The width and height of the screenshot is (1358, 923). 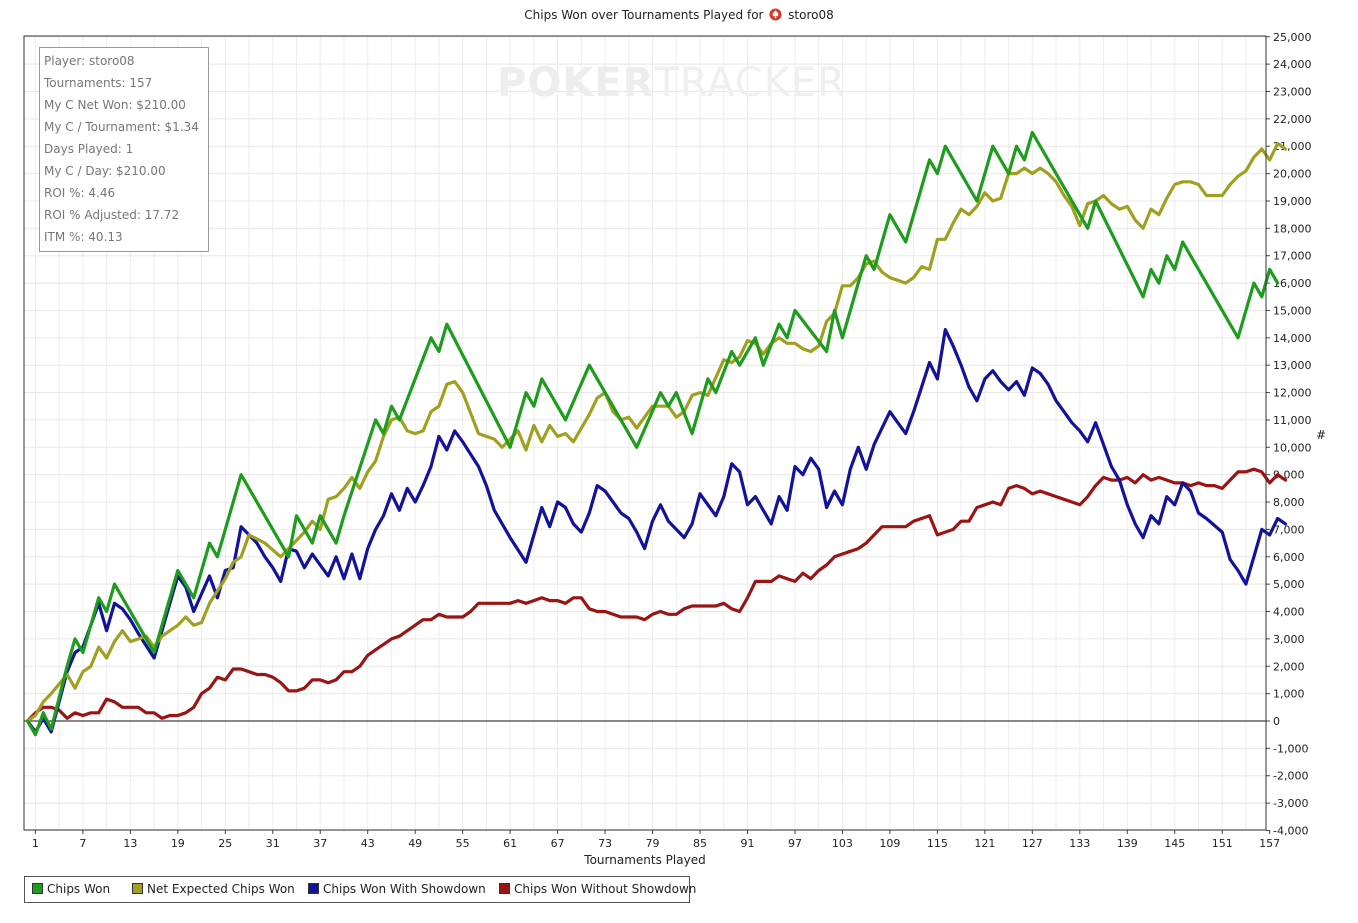 I want to click on x-tick-label: 7, so click(x=82, y=843).